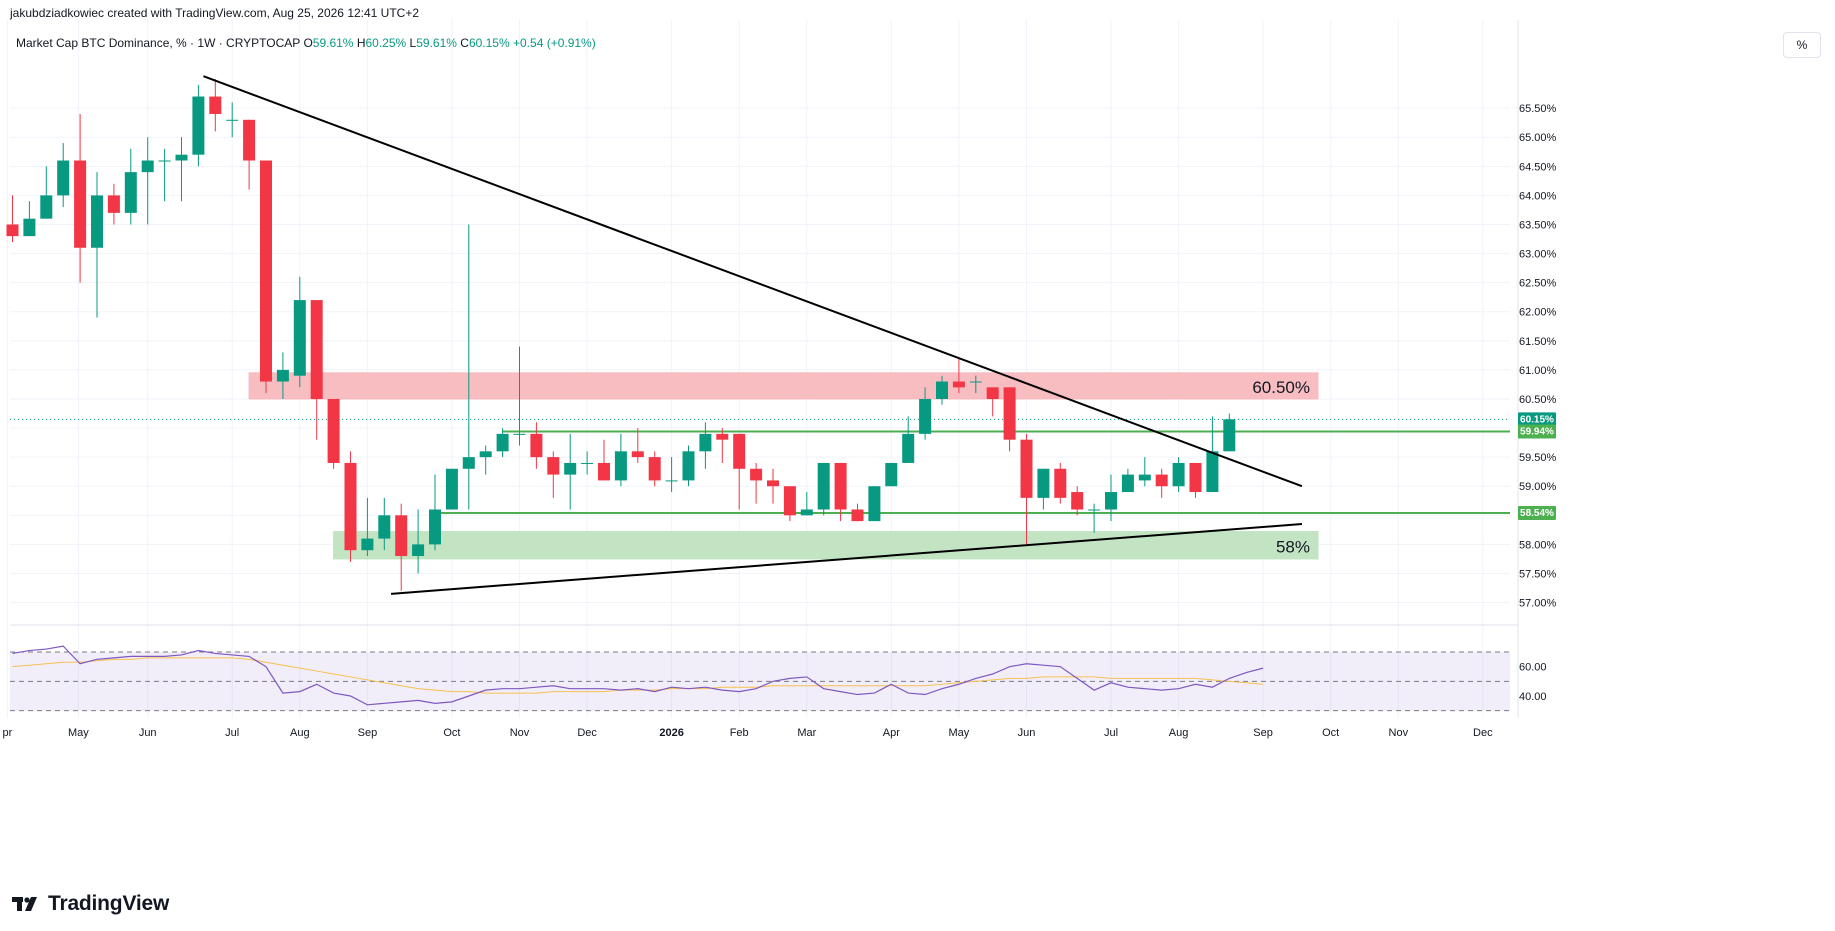 The height and width of the screenshot is (931, 1835). Describe the element at coordinates (1537, 466) in the screenshot. I see `price-badges: 60.15%5d 14h59.94%58.54%` at that location.